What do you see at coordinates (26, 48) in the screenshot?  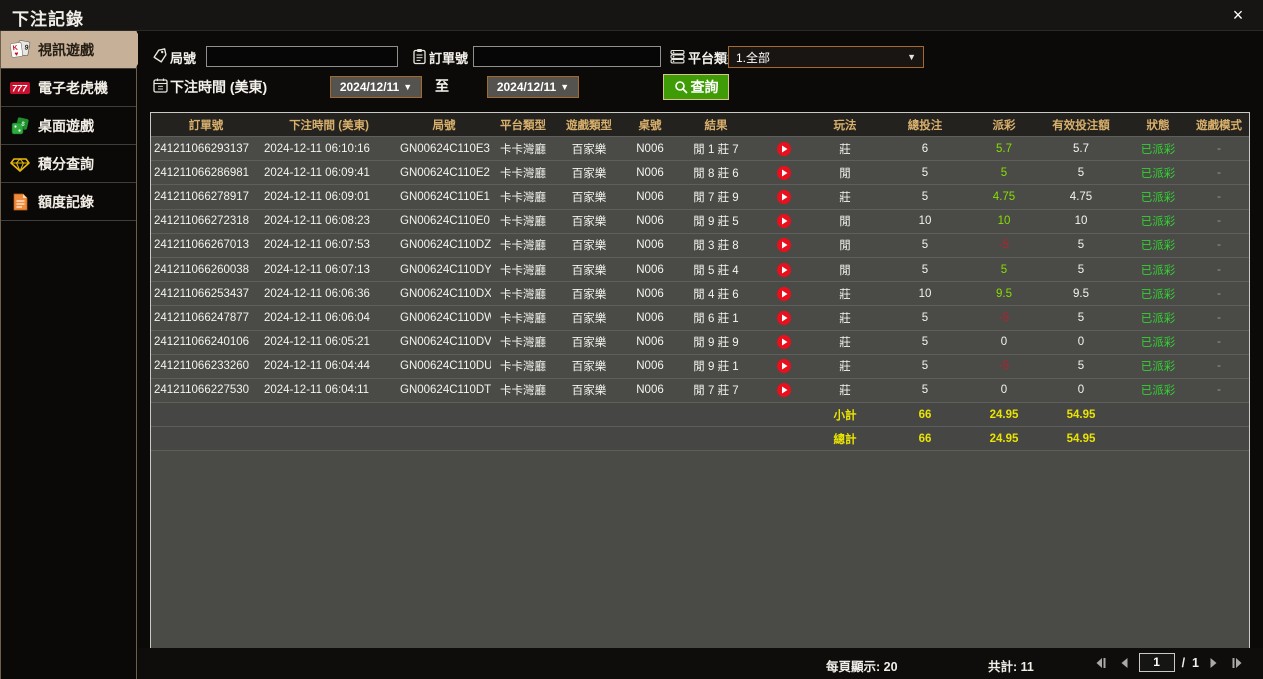 I see `svg-text: 9` at bounding box center [26, 48].